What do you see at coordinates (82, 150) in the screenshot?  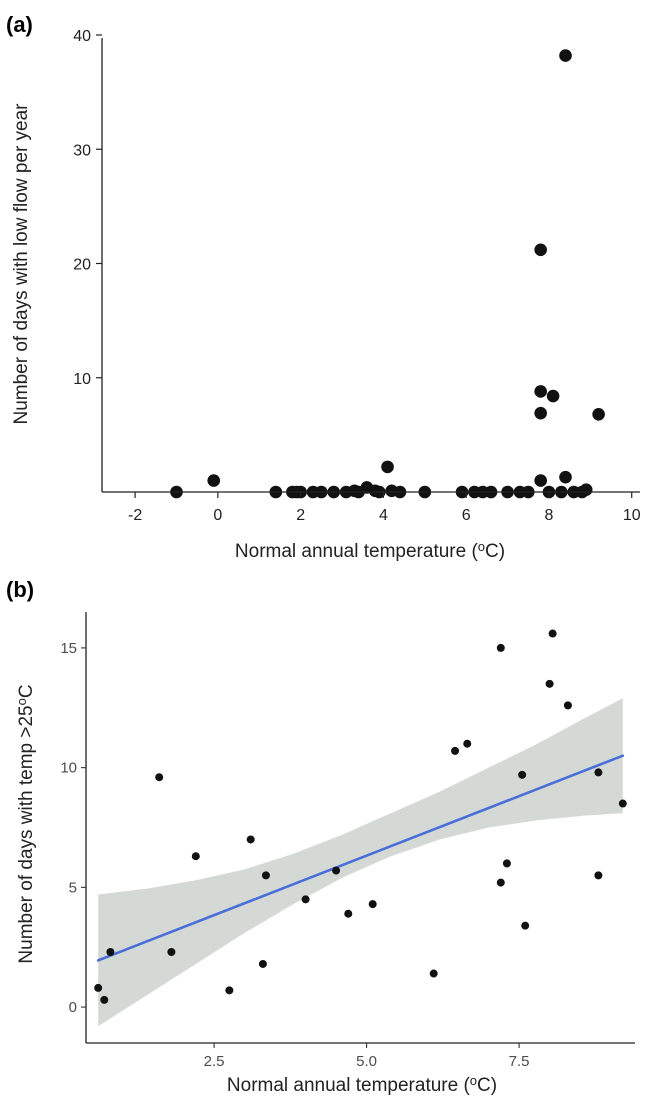 I see `panel-a-y-tick-label: 30` at bounding box center [82, 150].